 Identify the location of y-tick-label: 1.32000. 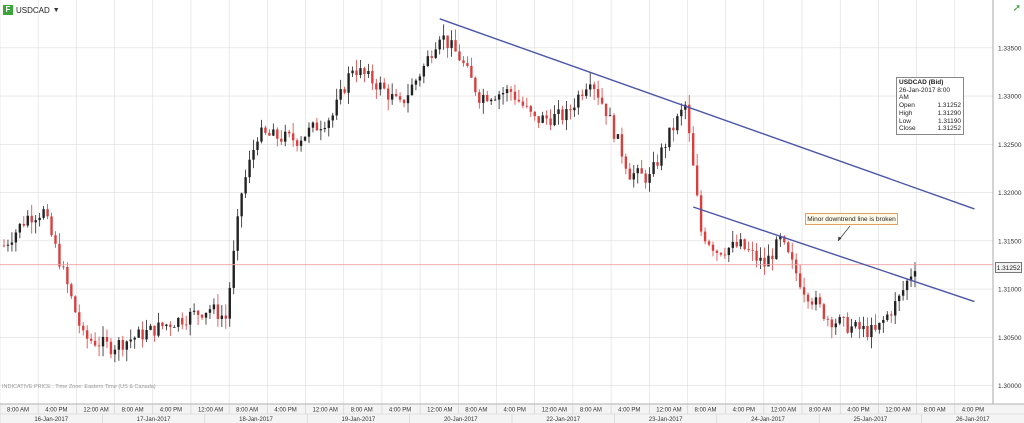
(1010, 193).